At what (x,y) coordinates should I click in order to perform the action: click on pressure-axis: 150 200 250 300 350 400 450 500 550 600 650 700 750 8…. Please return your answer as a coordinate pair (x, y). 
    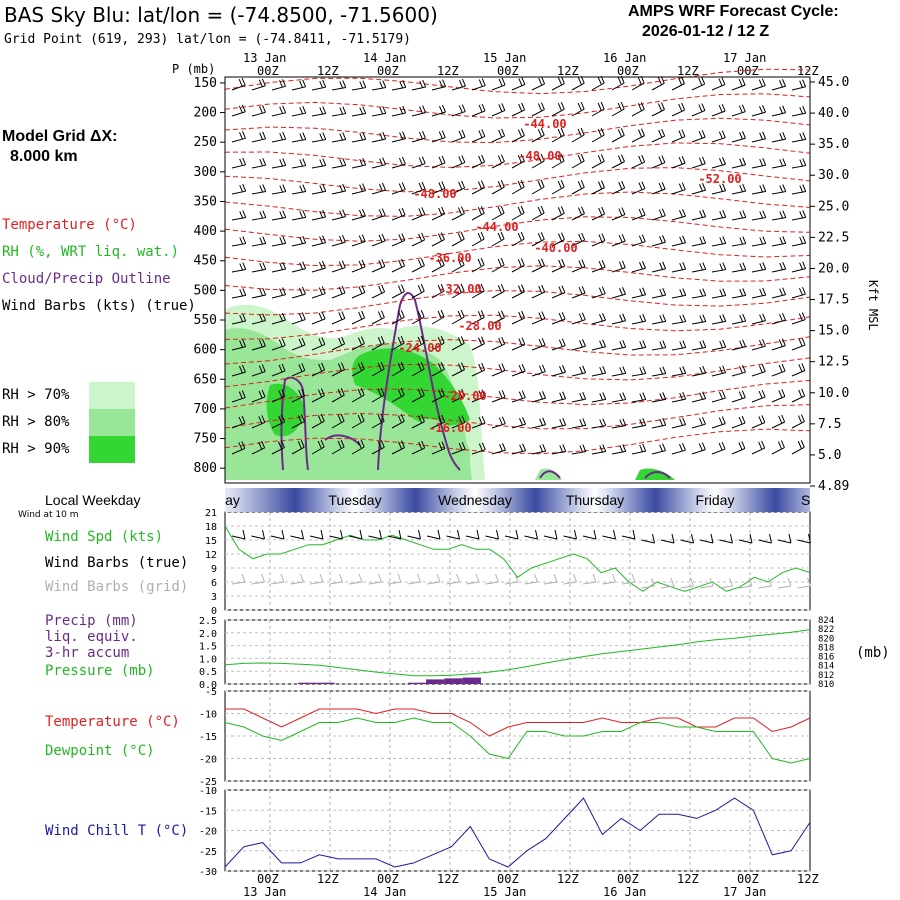
    Looking at the image, I should click on (209, 276).